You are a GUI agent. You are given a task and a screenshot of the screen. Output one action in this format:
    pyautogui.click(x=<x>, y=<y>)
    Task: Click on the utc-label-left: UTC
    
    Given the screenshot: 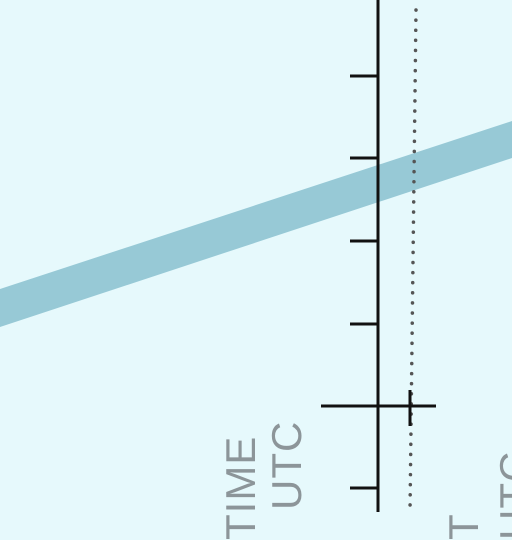 What is the action you would take?
    pyautogui.click(x=286, y=465)
    